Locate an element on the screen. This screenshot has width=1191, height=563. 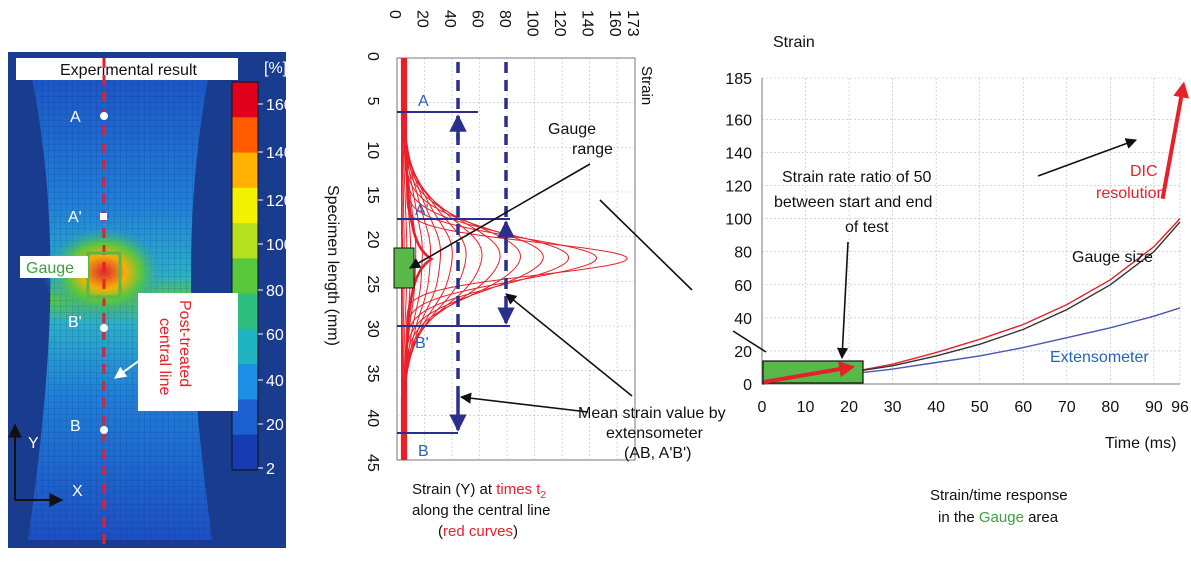
length-tick-label: 15 is located at coordinates (372, 195).